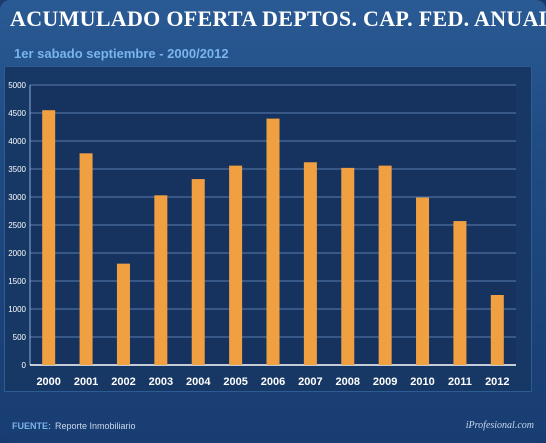 This screenshot has width=546, height=443. I want to click on y-tick-label: 4000, so click(17, 141).